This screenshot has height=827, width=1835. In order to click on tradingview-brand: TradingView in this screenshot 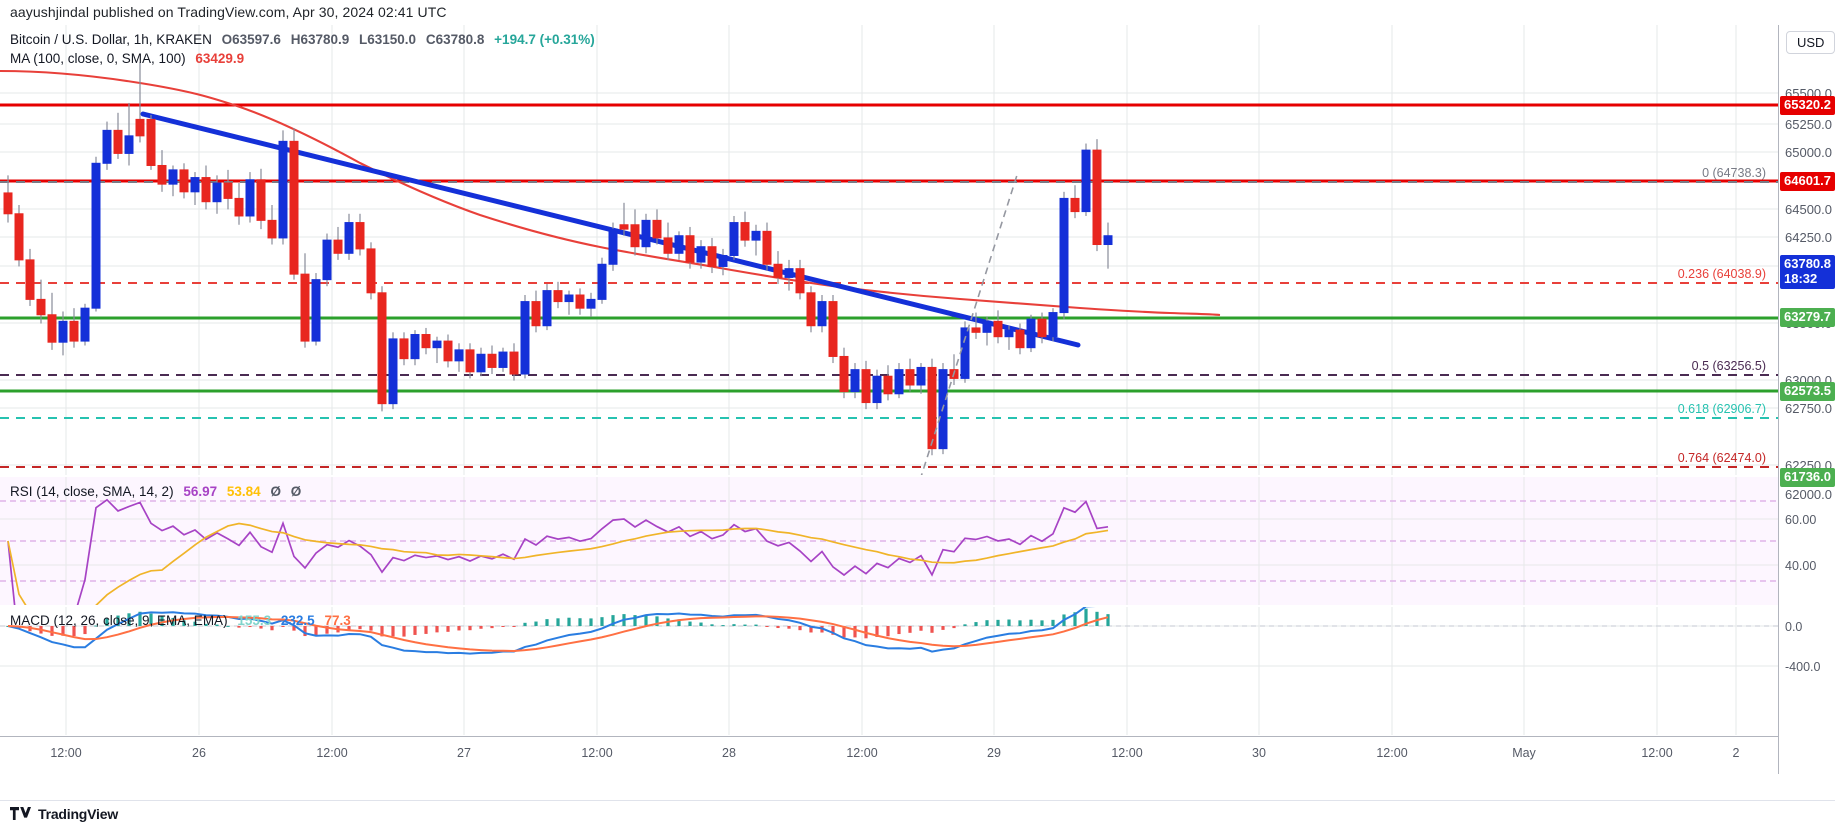, I will do `click(78, 814)`.